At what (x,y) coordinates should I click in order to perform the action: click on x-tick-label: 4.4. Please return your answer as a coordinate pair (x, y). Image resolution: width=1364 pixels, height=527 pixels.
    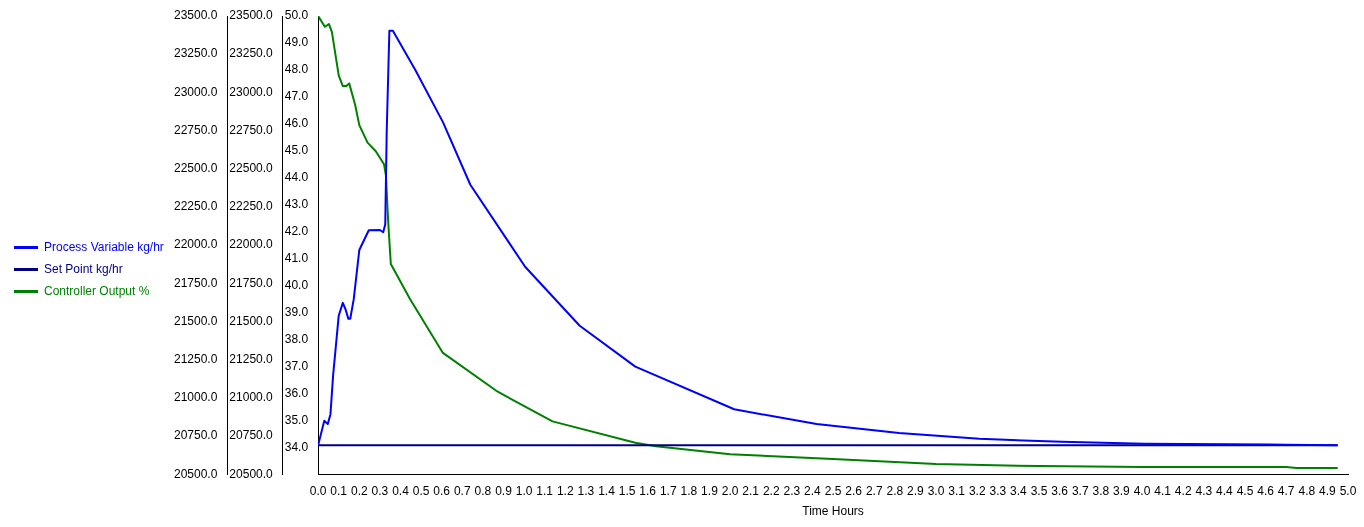
    Looking at the image, I should click on (1225, 490).